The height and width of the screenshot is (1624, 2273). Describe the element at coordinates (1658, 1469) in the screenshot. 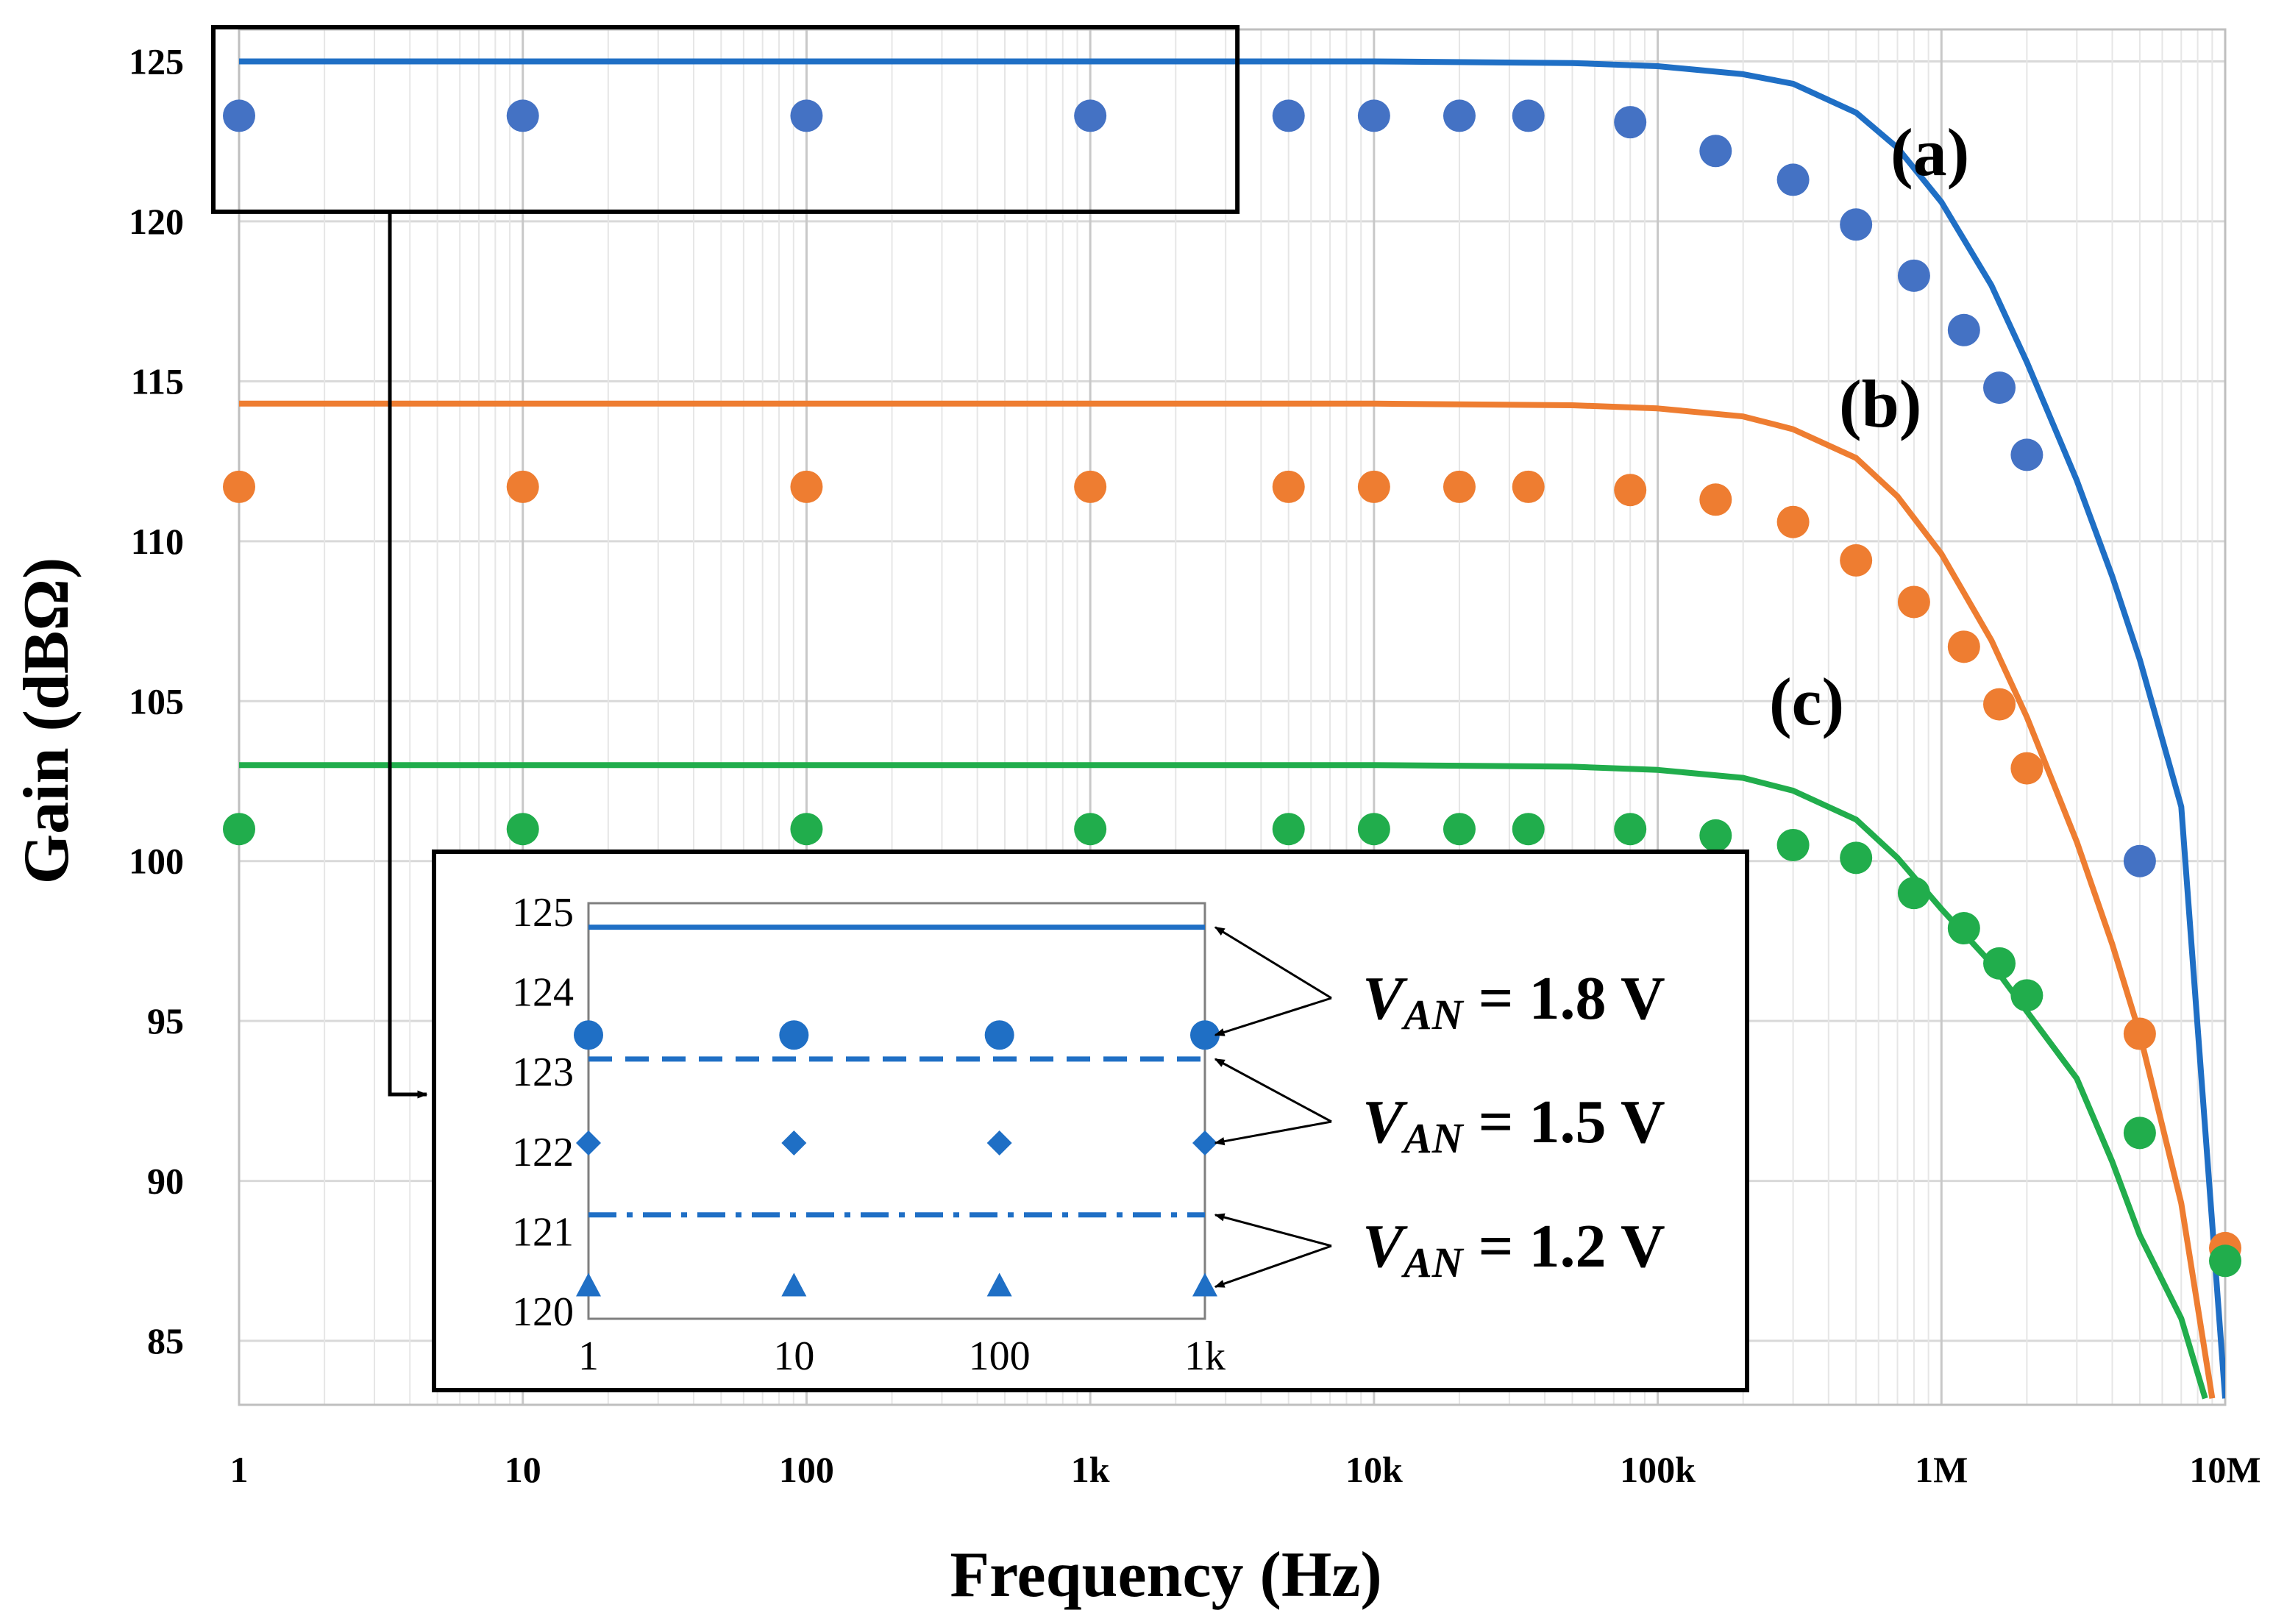

I see `x-tick-label: 100k` at that location.